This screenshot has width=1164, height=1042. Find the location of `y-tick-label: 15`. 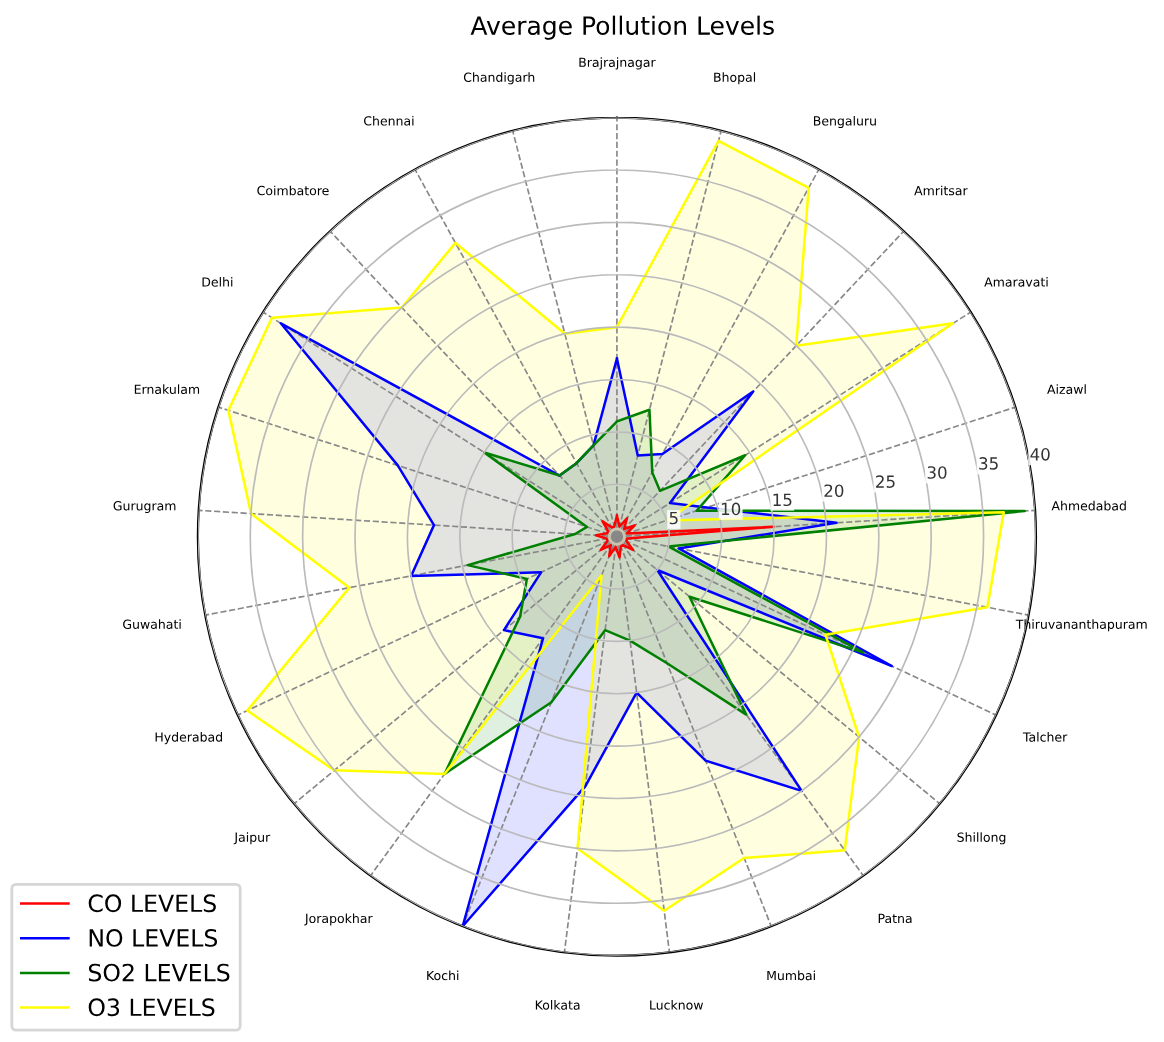

y-tick-label: 15 is located at coordinates (782, 500).